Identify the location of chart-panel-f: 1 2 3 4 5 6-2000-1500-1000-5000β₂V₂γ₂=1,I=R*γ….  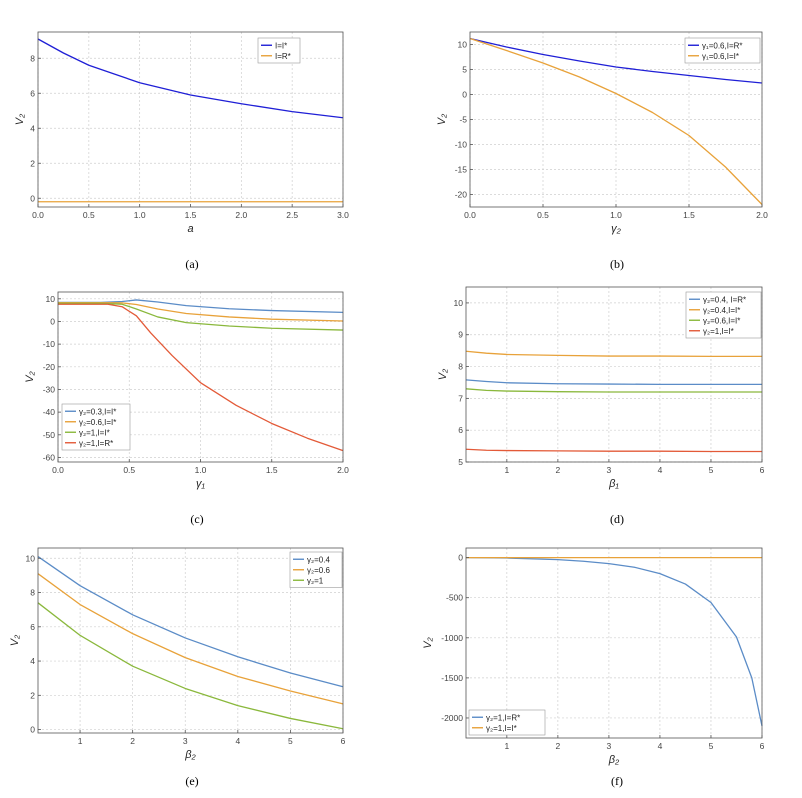
(593, 667).